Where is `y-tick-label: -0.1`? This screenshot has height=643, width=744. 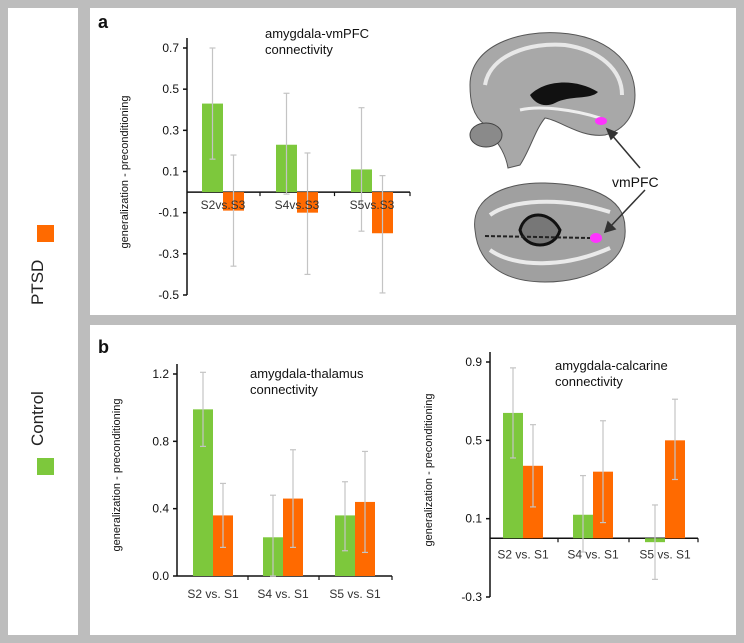
y-tick-label: -0.1 is located at coordinates (168, 213).